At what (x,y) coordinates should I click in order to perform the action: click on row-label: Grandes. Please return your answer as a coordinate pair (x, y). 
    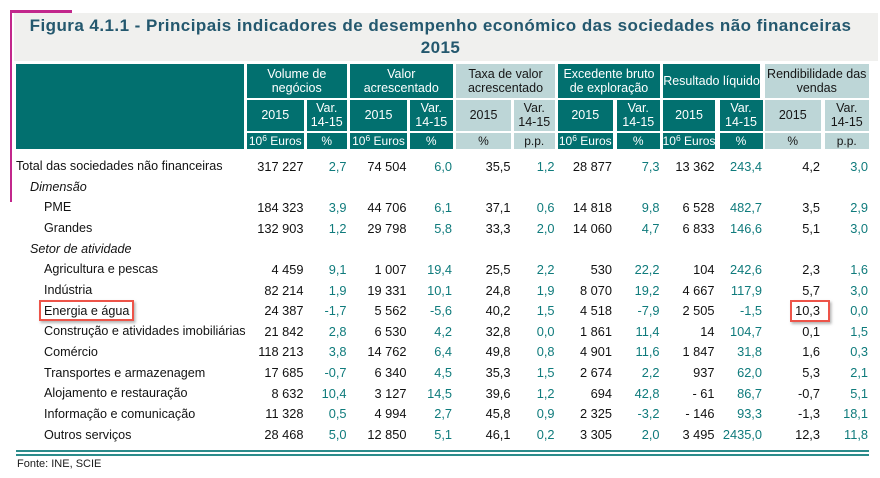
    Looking at the image, I should click on (68, 228).